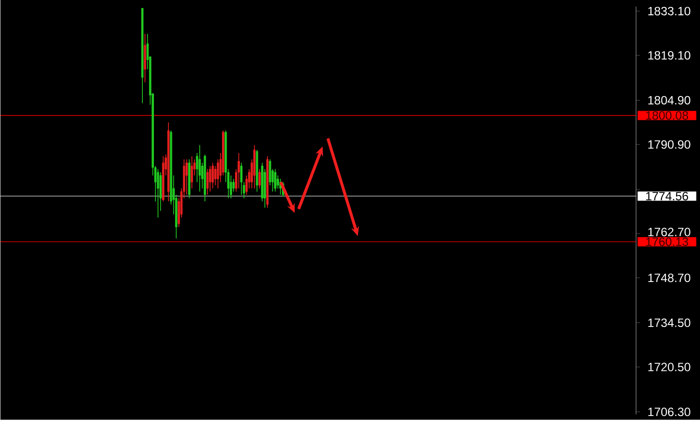  Describe the element at coordinates (669, 278) in the screenshot. I see `y-tick-label: 1748.70` at that location.